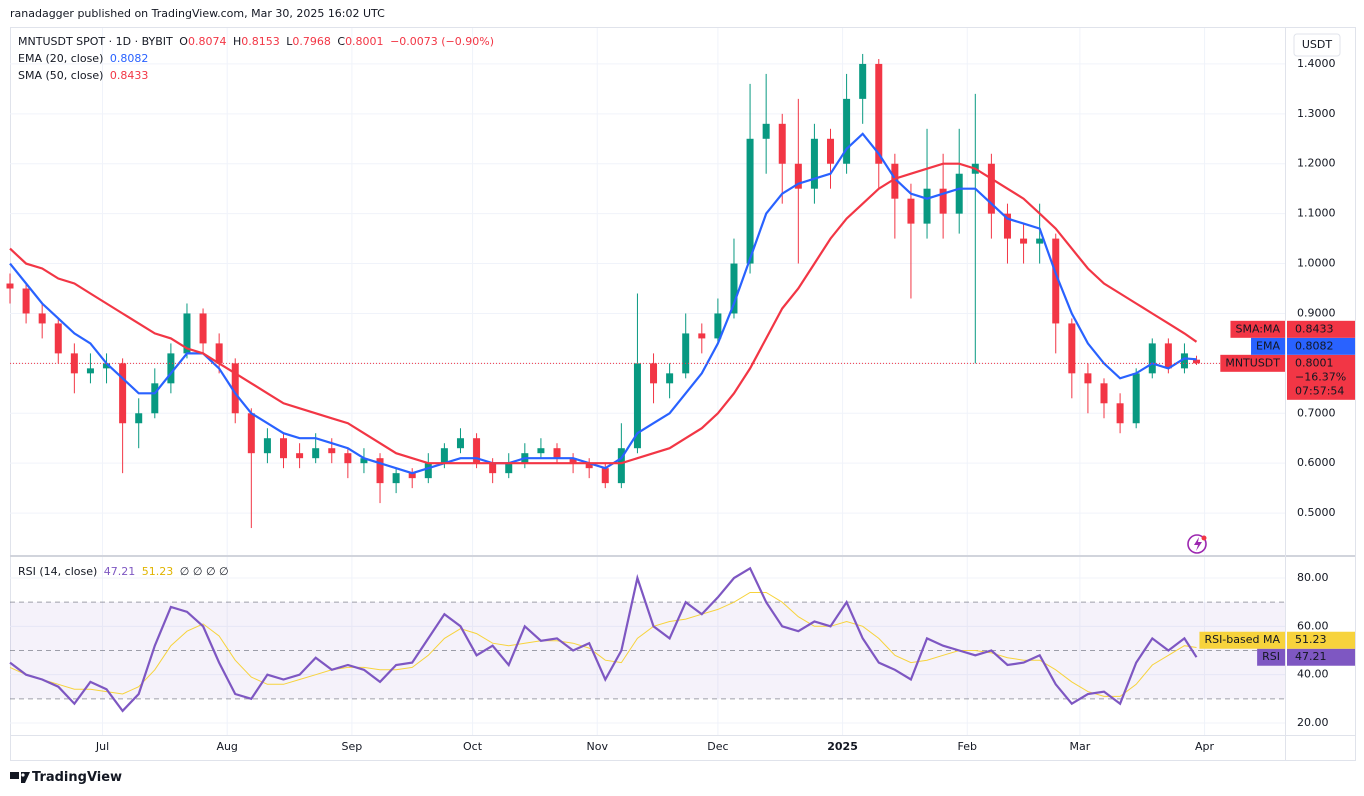 The image size is (1364, 796). I want to click on ohlc-label: O, so click(183, 41).